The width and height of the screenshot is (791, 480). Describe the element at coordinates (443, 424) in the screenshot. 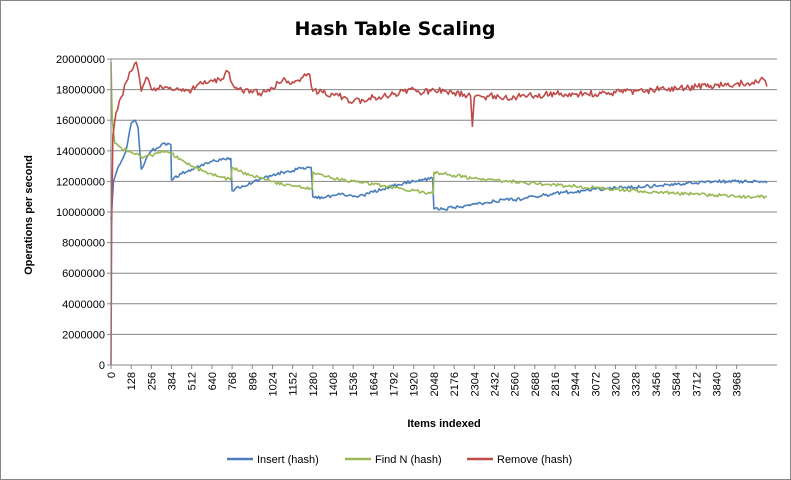

I see `x-axis-title: Items indexed` at that location.